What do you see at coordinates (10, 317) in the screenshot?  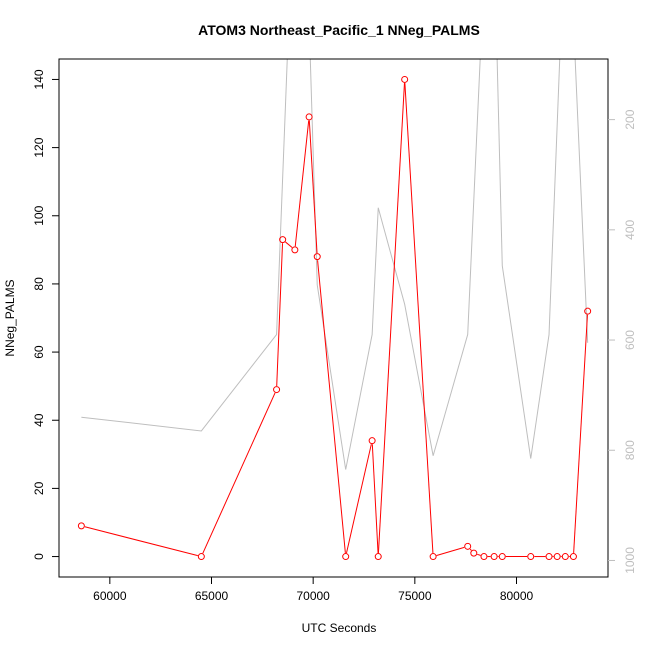 I see `y-axis-label: NNeg_PALMS` at bounding box center [10, 317].